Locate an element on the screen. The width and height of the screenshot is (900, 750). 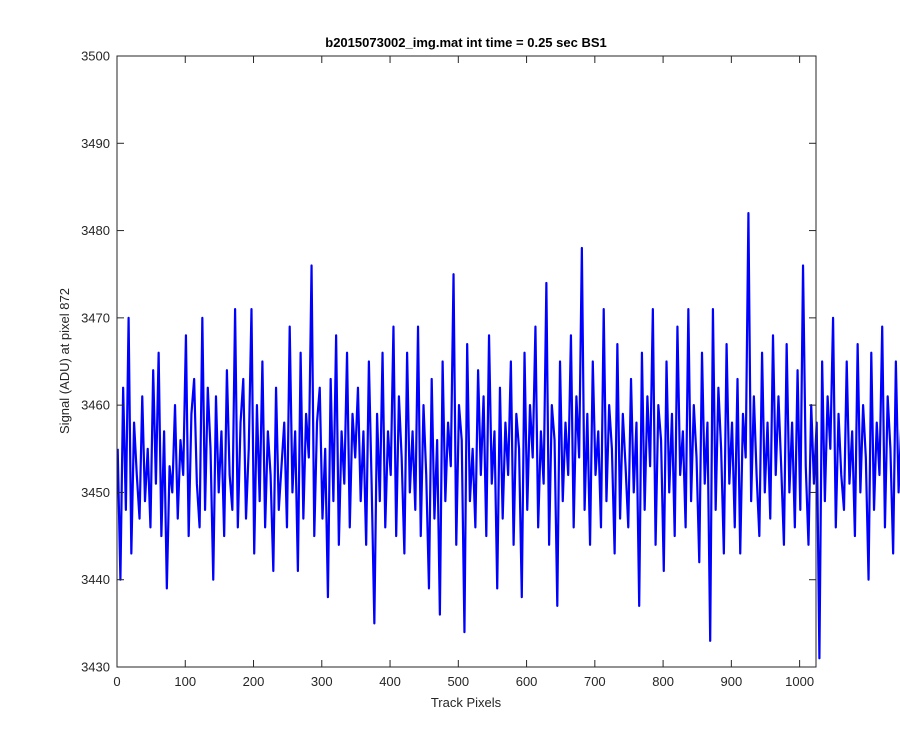
y-tick-label: 3460 is located at coordinates (95, 405).